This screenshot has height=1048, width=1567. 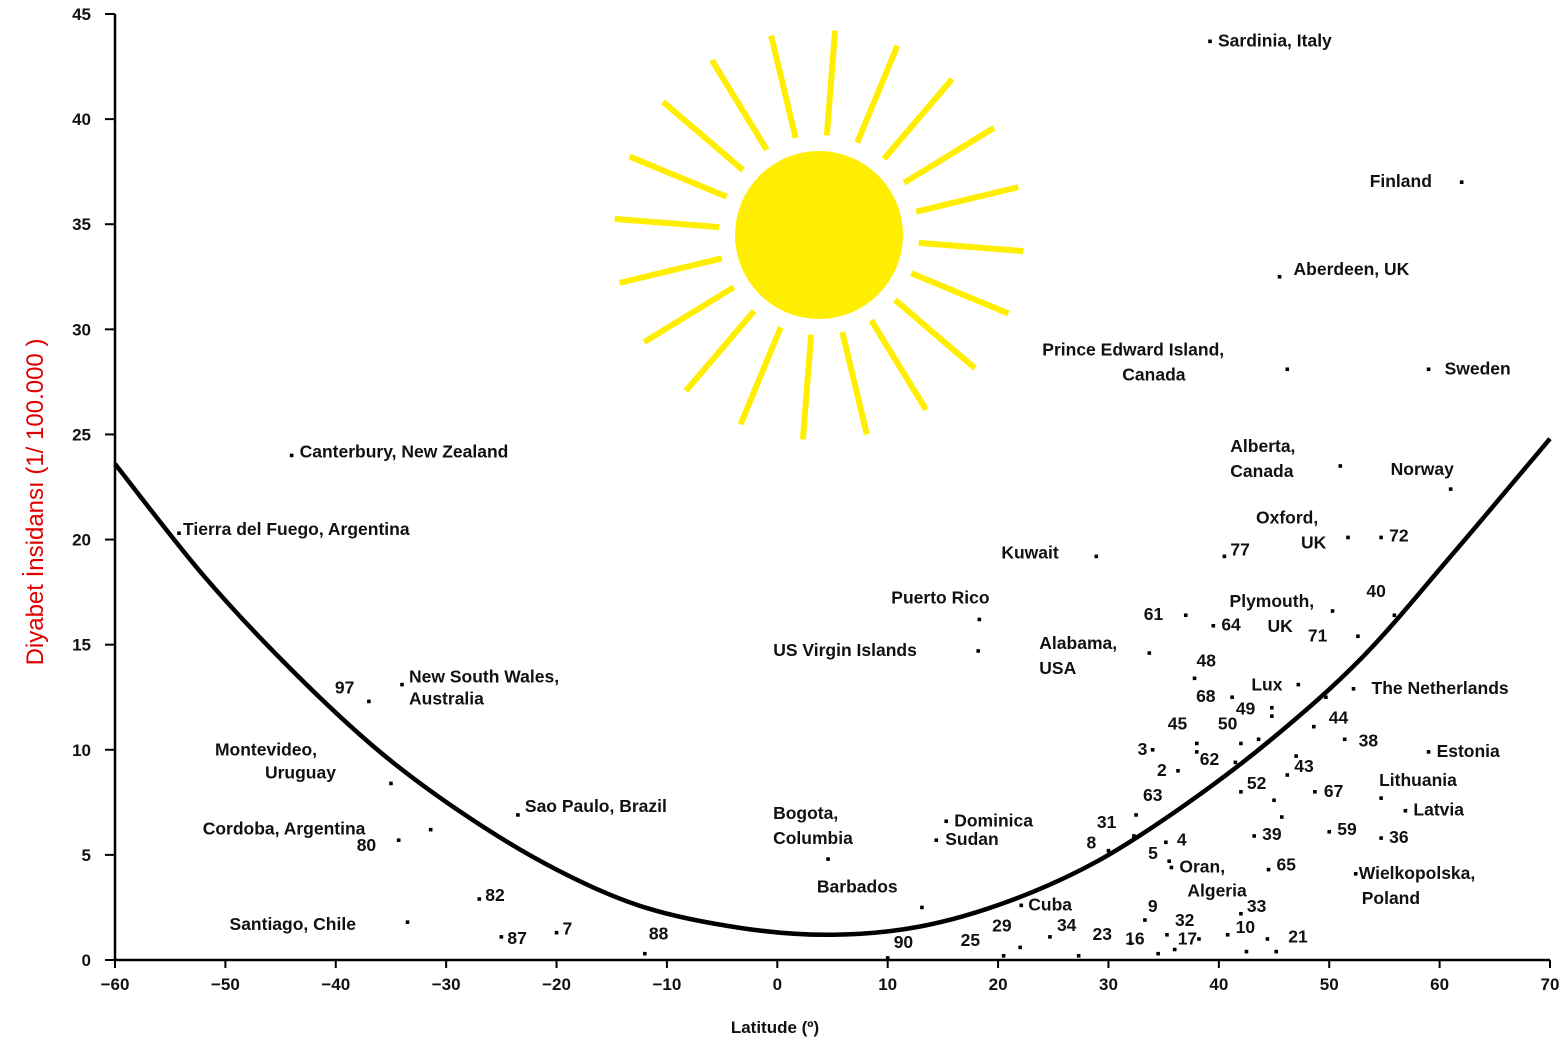 What do you see at coordinates (1228, 723) in the screenshot?
I see `point-label: 50` at bounding box center [1228, 723].